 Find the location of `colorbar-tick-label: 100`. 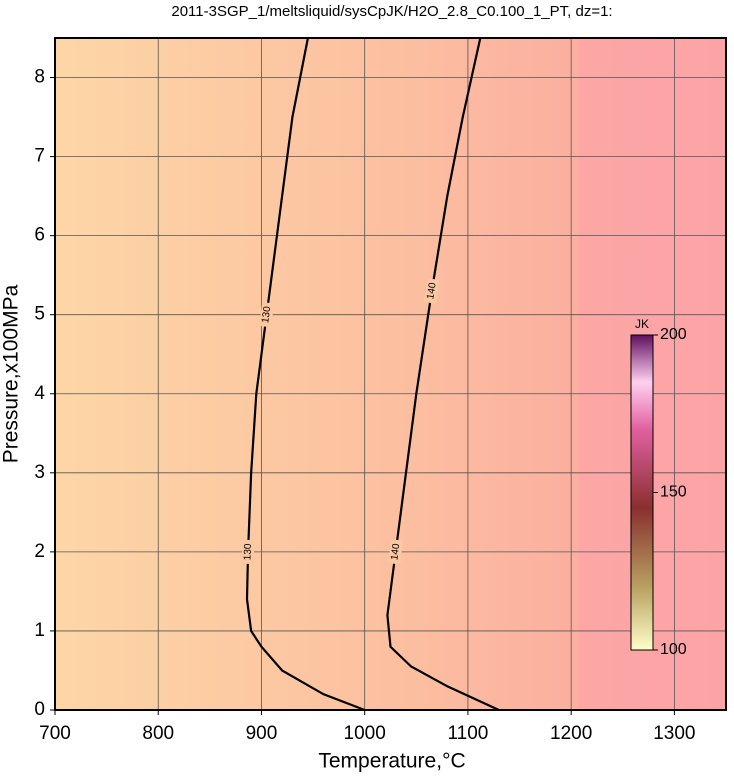

colorbar-tick-label: 100 is located at coordinates (673, 649).